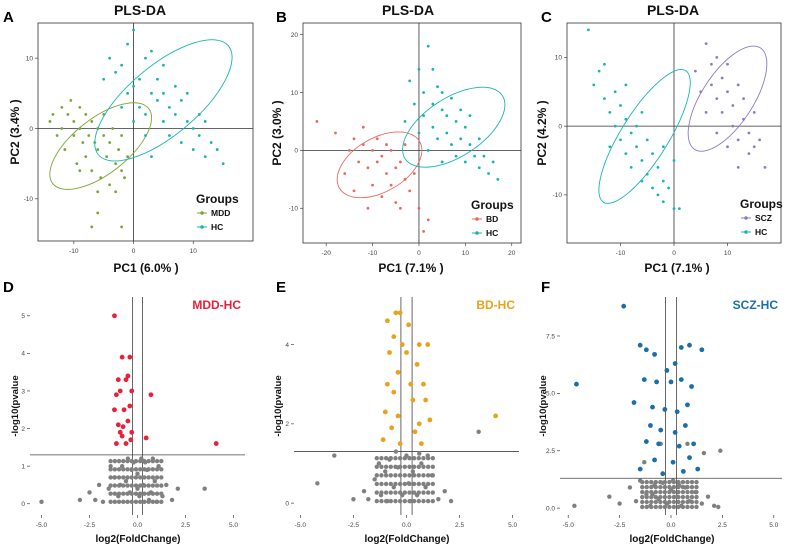 The image size is (790, 545). Describe the element at coordinates (202, 213) in the screenshot. I see `legend-swatch-dot` at that location.